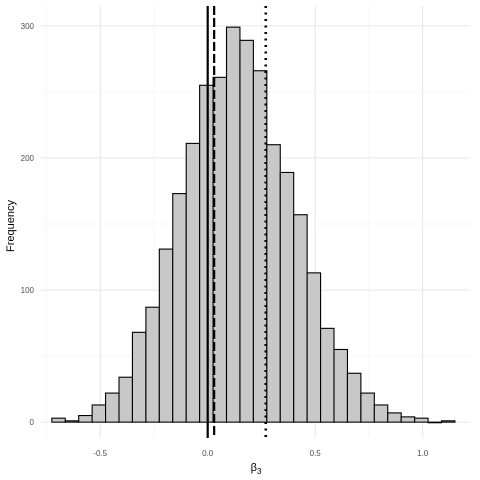  I want to click on y-tick-label: 200, so click(28, 158).